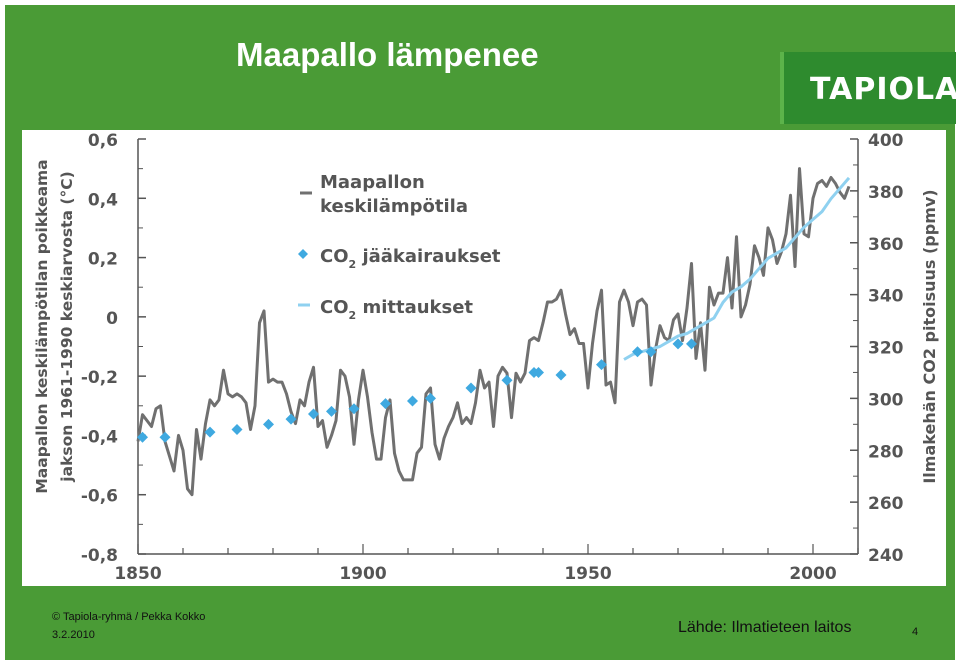 The image size is (960, 666). What do you see at coordinates (42, 326) in the screenshot?
I see `left-axis-title-line1: Maapallon keskilämpötilan poikkeama` at bounding box center [42, 326].